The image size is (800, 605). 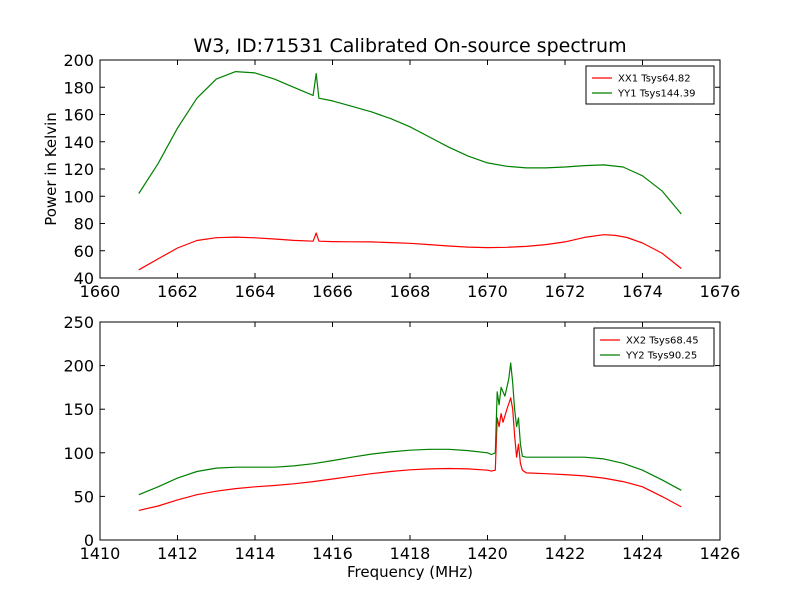 What do you see at coordinates (720, 291) in the screenshot?
I see `x-tick-label: 1676` at bounding box center [720, 291].